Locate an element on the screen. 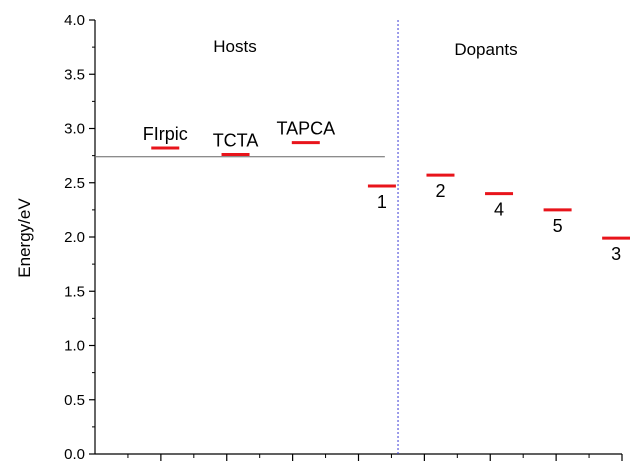 The width and height of the screenshot is (630, 461). y-tick-label: 2.0 is located at coordinates (74, 237).